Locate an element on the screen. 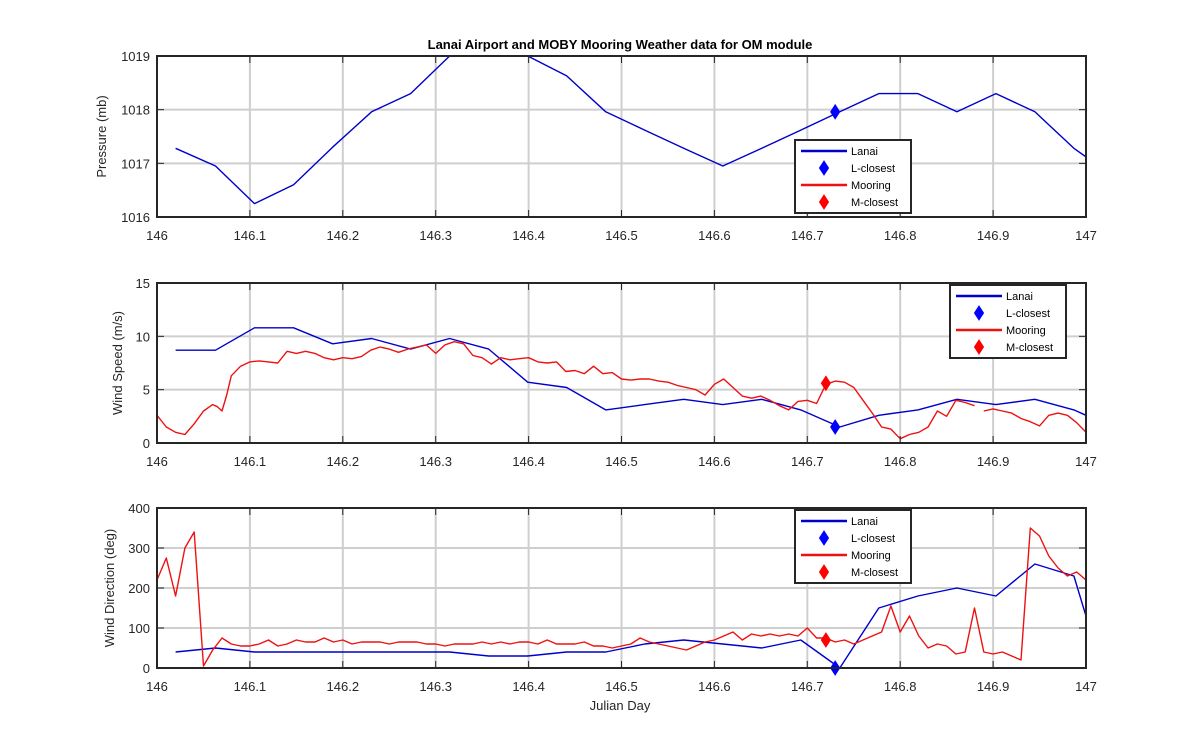 The height and width of the screenshot is (750, 1200). y-tick-label: 400 is located at coordinates (139, 508).